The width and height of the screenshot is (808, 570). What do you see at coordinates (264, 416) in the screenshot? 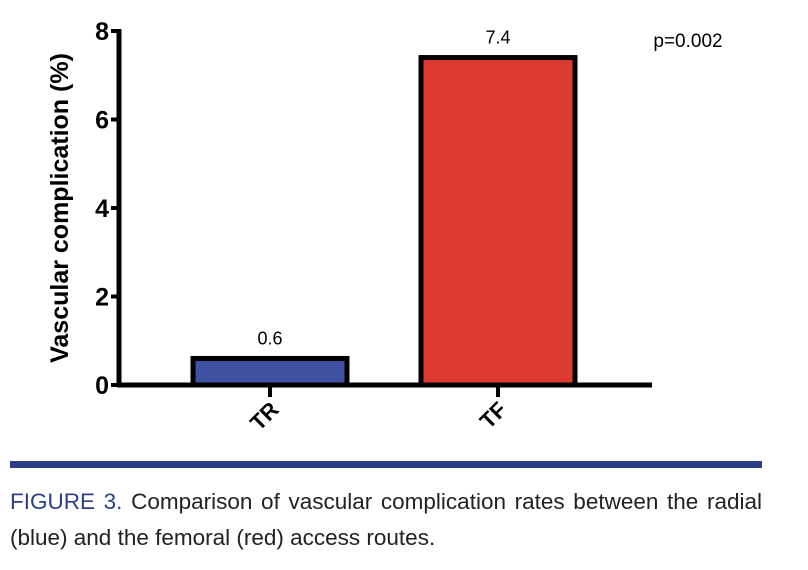
I see `x-tick-label: TR` at bounding box center [264, 416].